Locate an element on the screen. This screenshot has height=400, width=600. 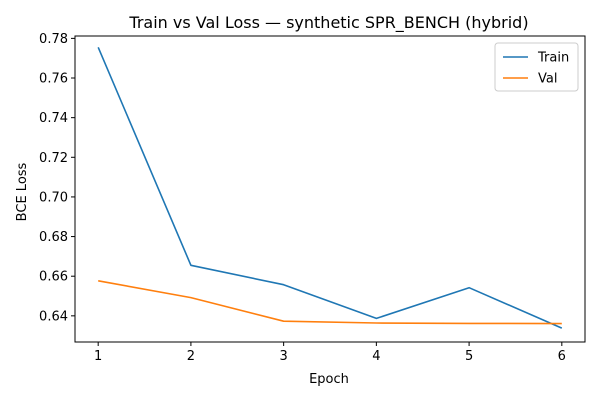
x-tick-label: 4 is located at coordinates (376, 356).